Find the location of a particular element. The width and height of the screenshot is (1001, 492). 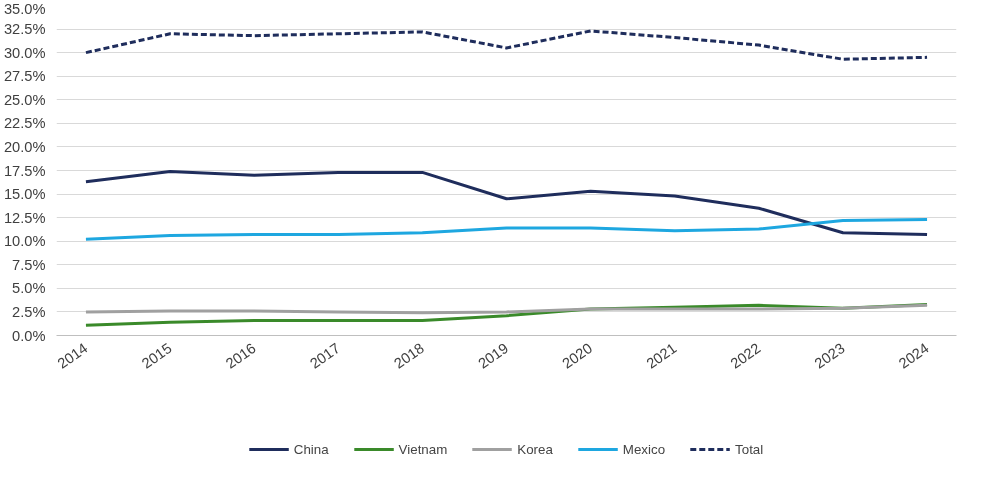

y-tick-label: 0.0% is located at coordinates (29, 335).